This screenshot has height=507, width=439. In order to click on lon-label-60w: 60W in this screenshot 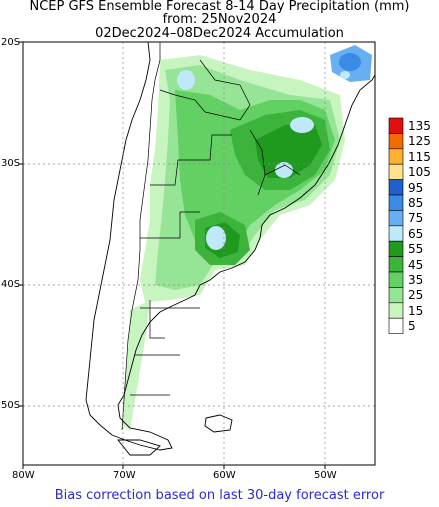, I will do `click(224, 475)`.